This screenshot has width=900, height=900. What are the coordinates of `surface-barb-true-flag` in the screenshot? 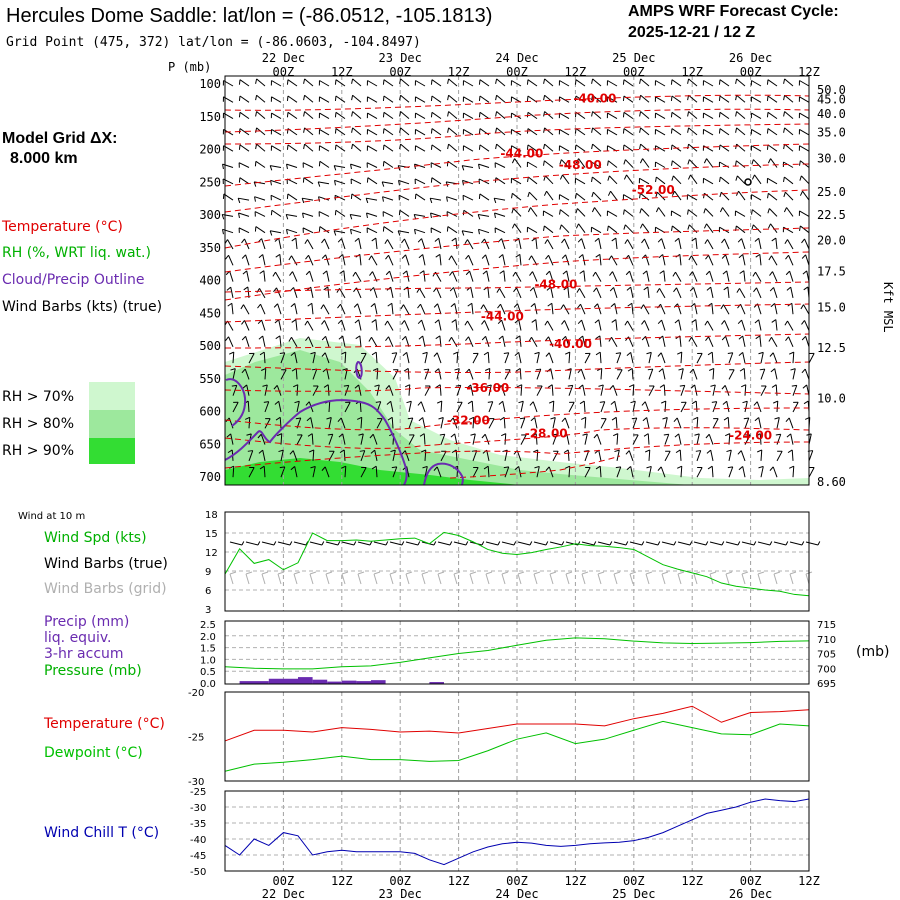 It's located at (387, 543).